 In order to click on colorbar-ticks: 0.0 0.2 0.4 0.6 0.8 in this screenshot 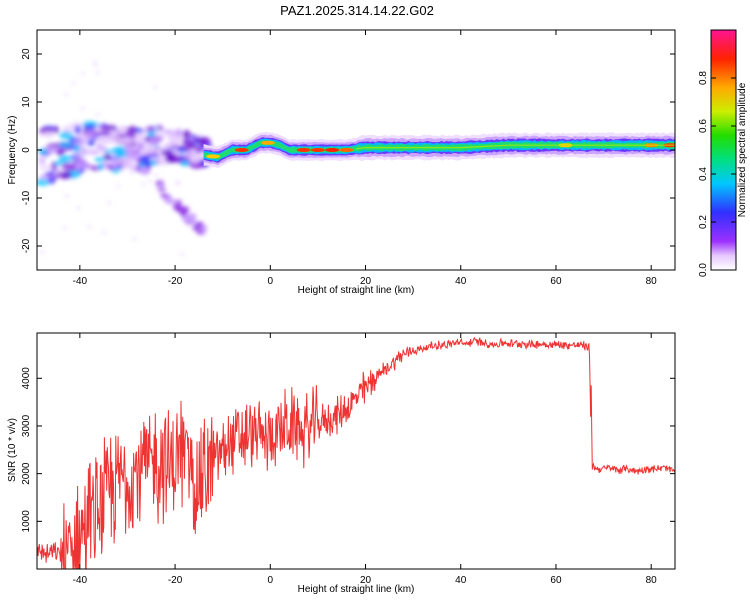, I will do `click(717, 174)`.